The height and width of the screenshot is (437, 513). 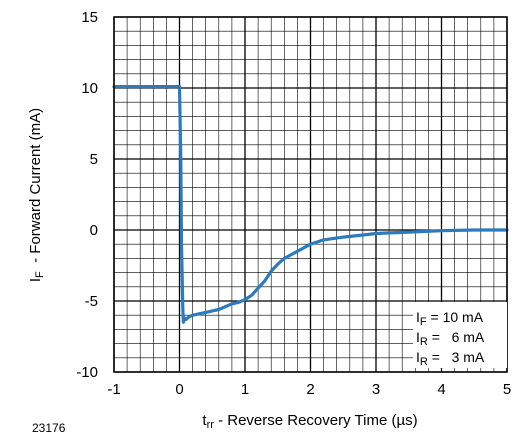 I want to click on y-tick-label: -5, so click(x=91, y=301).